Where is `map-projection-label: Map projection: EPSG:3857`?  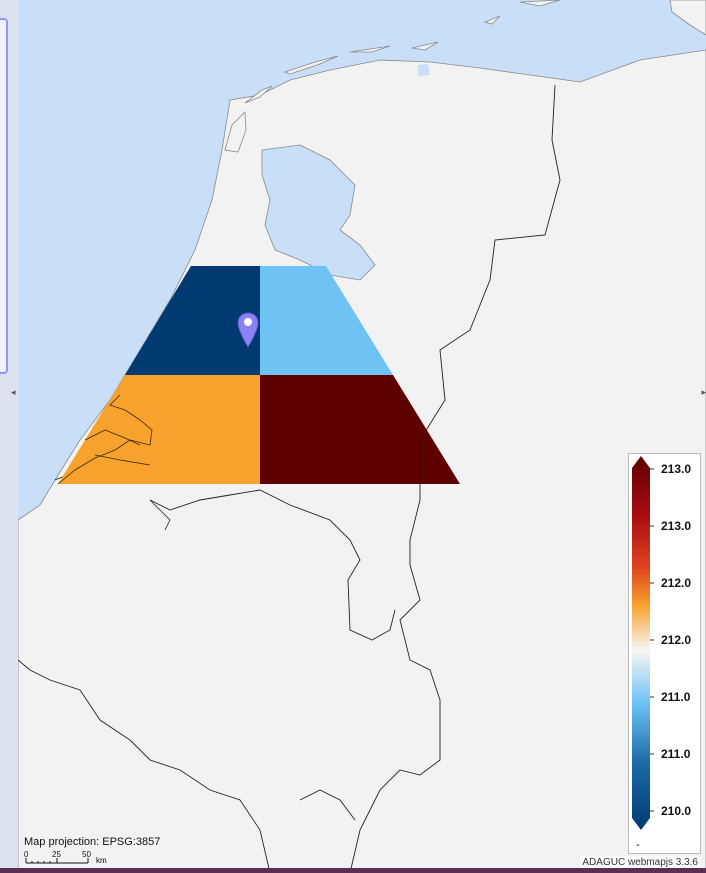 map-projection-label: Map projection: EPSG:3857 is located at coordinates (92, 842).